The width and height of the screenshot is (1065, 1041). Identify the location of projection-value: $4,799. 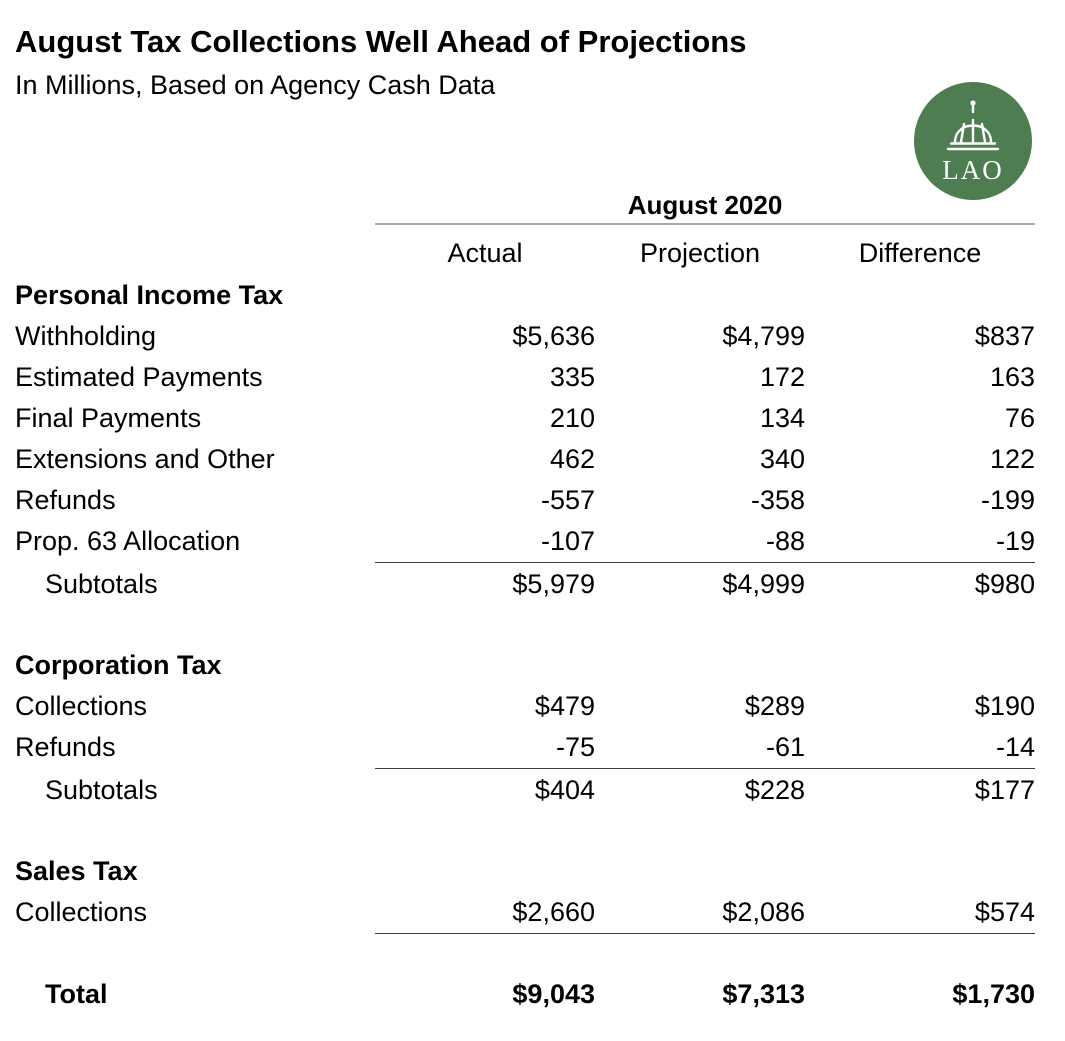
(763, 336).